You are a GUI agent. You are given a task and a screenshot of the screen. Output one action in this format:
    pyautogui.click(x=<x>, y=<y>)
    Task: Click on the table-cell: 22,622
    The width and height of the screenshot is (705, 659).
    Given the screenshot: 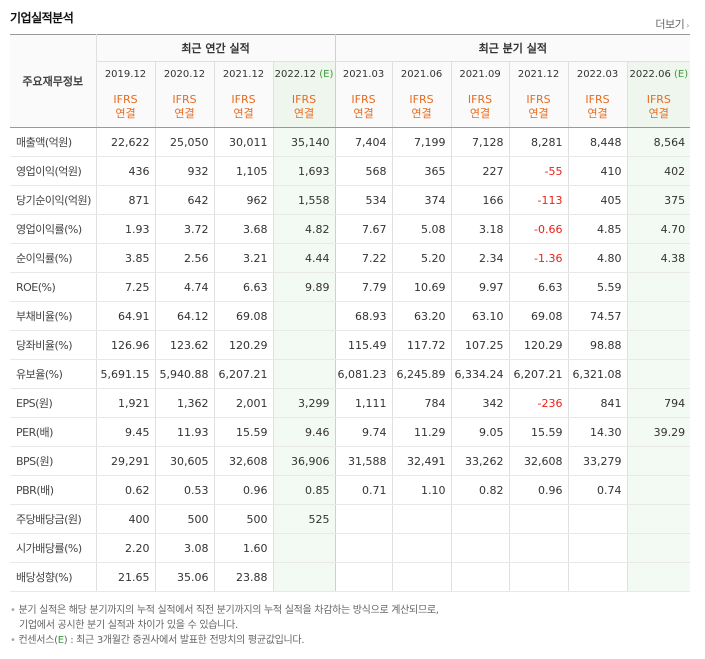 What is the action you would take?
    pyautogui.click(x=125, y=142)
    